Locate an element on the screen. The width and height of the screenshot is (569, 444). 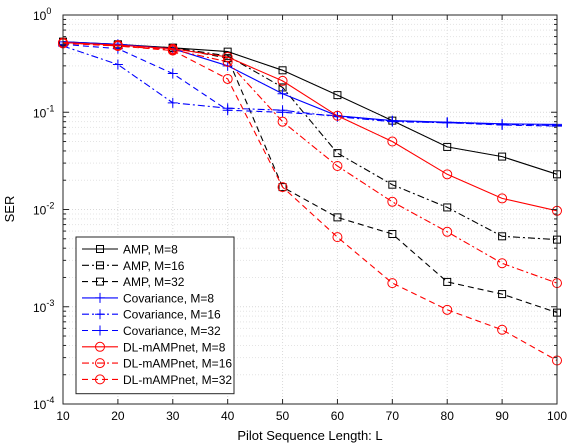
legend-label: AMP, M=8 is located at coordinates (150, 250).